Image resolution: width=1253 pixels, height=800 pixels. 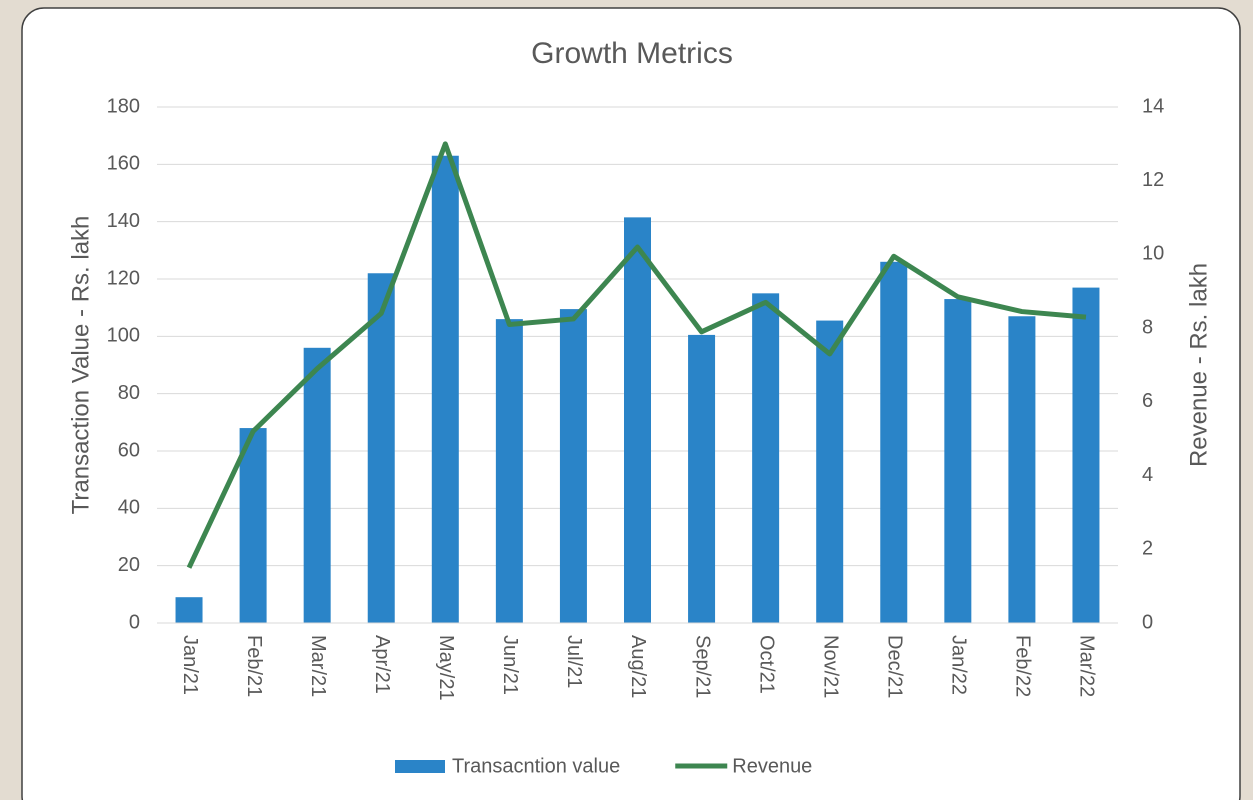 What do you see at coordinates (632, 53) in the screenshot?
I see `chart-title: Growth Metrics` at bounding box center [632, 53].